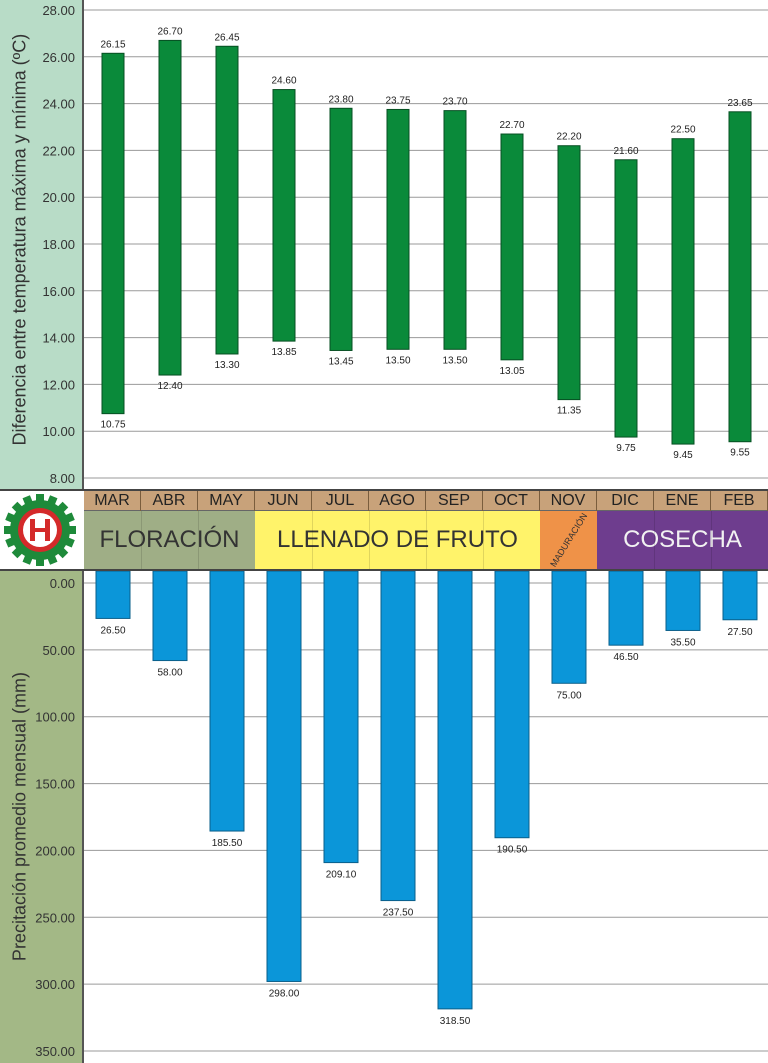  Describe the element at coordinates (682, 130) in the screenshot. I see `temp-max-label: 22.50` at that location.